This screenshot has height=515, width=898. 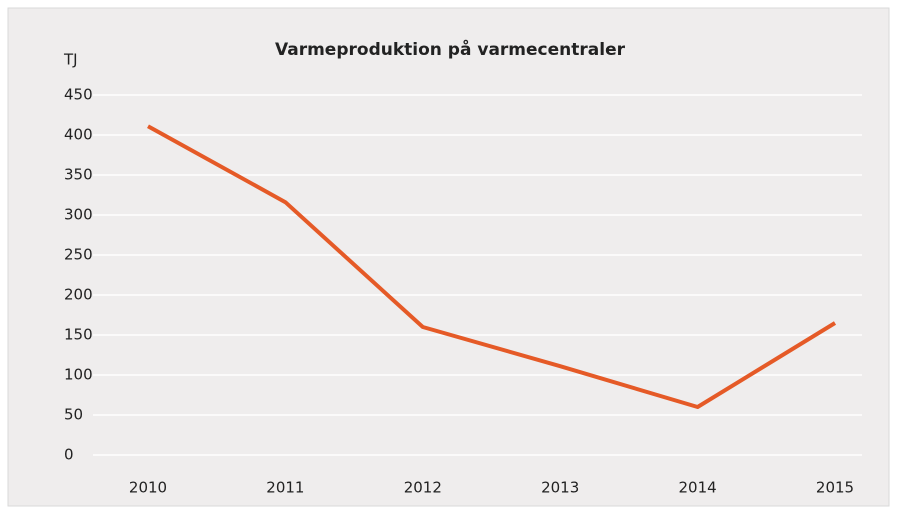 What do you see at coordinates (78, 255) in the screenshot?
I see `y-tick-label: 250` at bounding box center [78, 255].